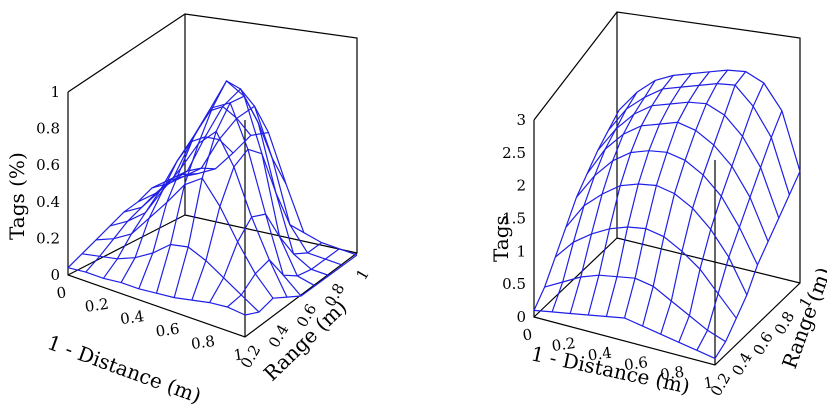 This screenshot has height=416, width=827. Describe the element at coordinates (48, 129) in the screenshot. I see `z-tick-label: 0.8` at that location.